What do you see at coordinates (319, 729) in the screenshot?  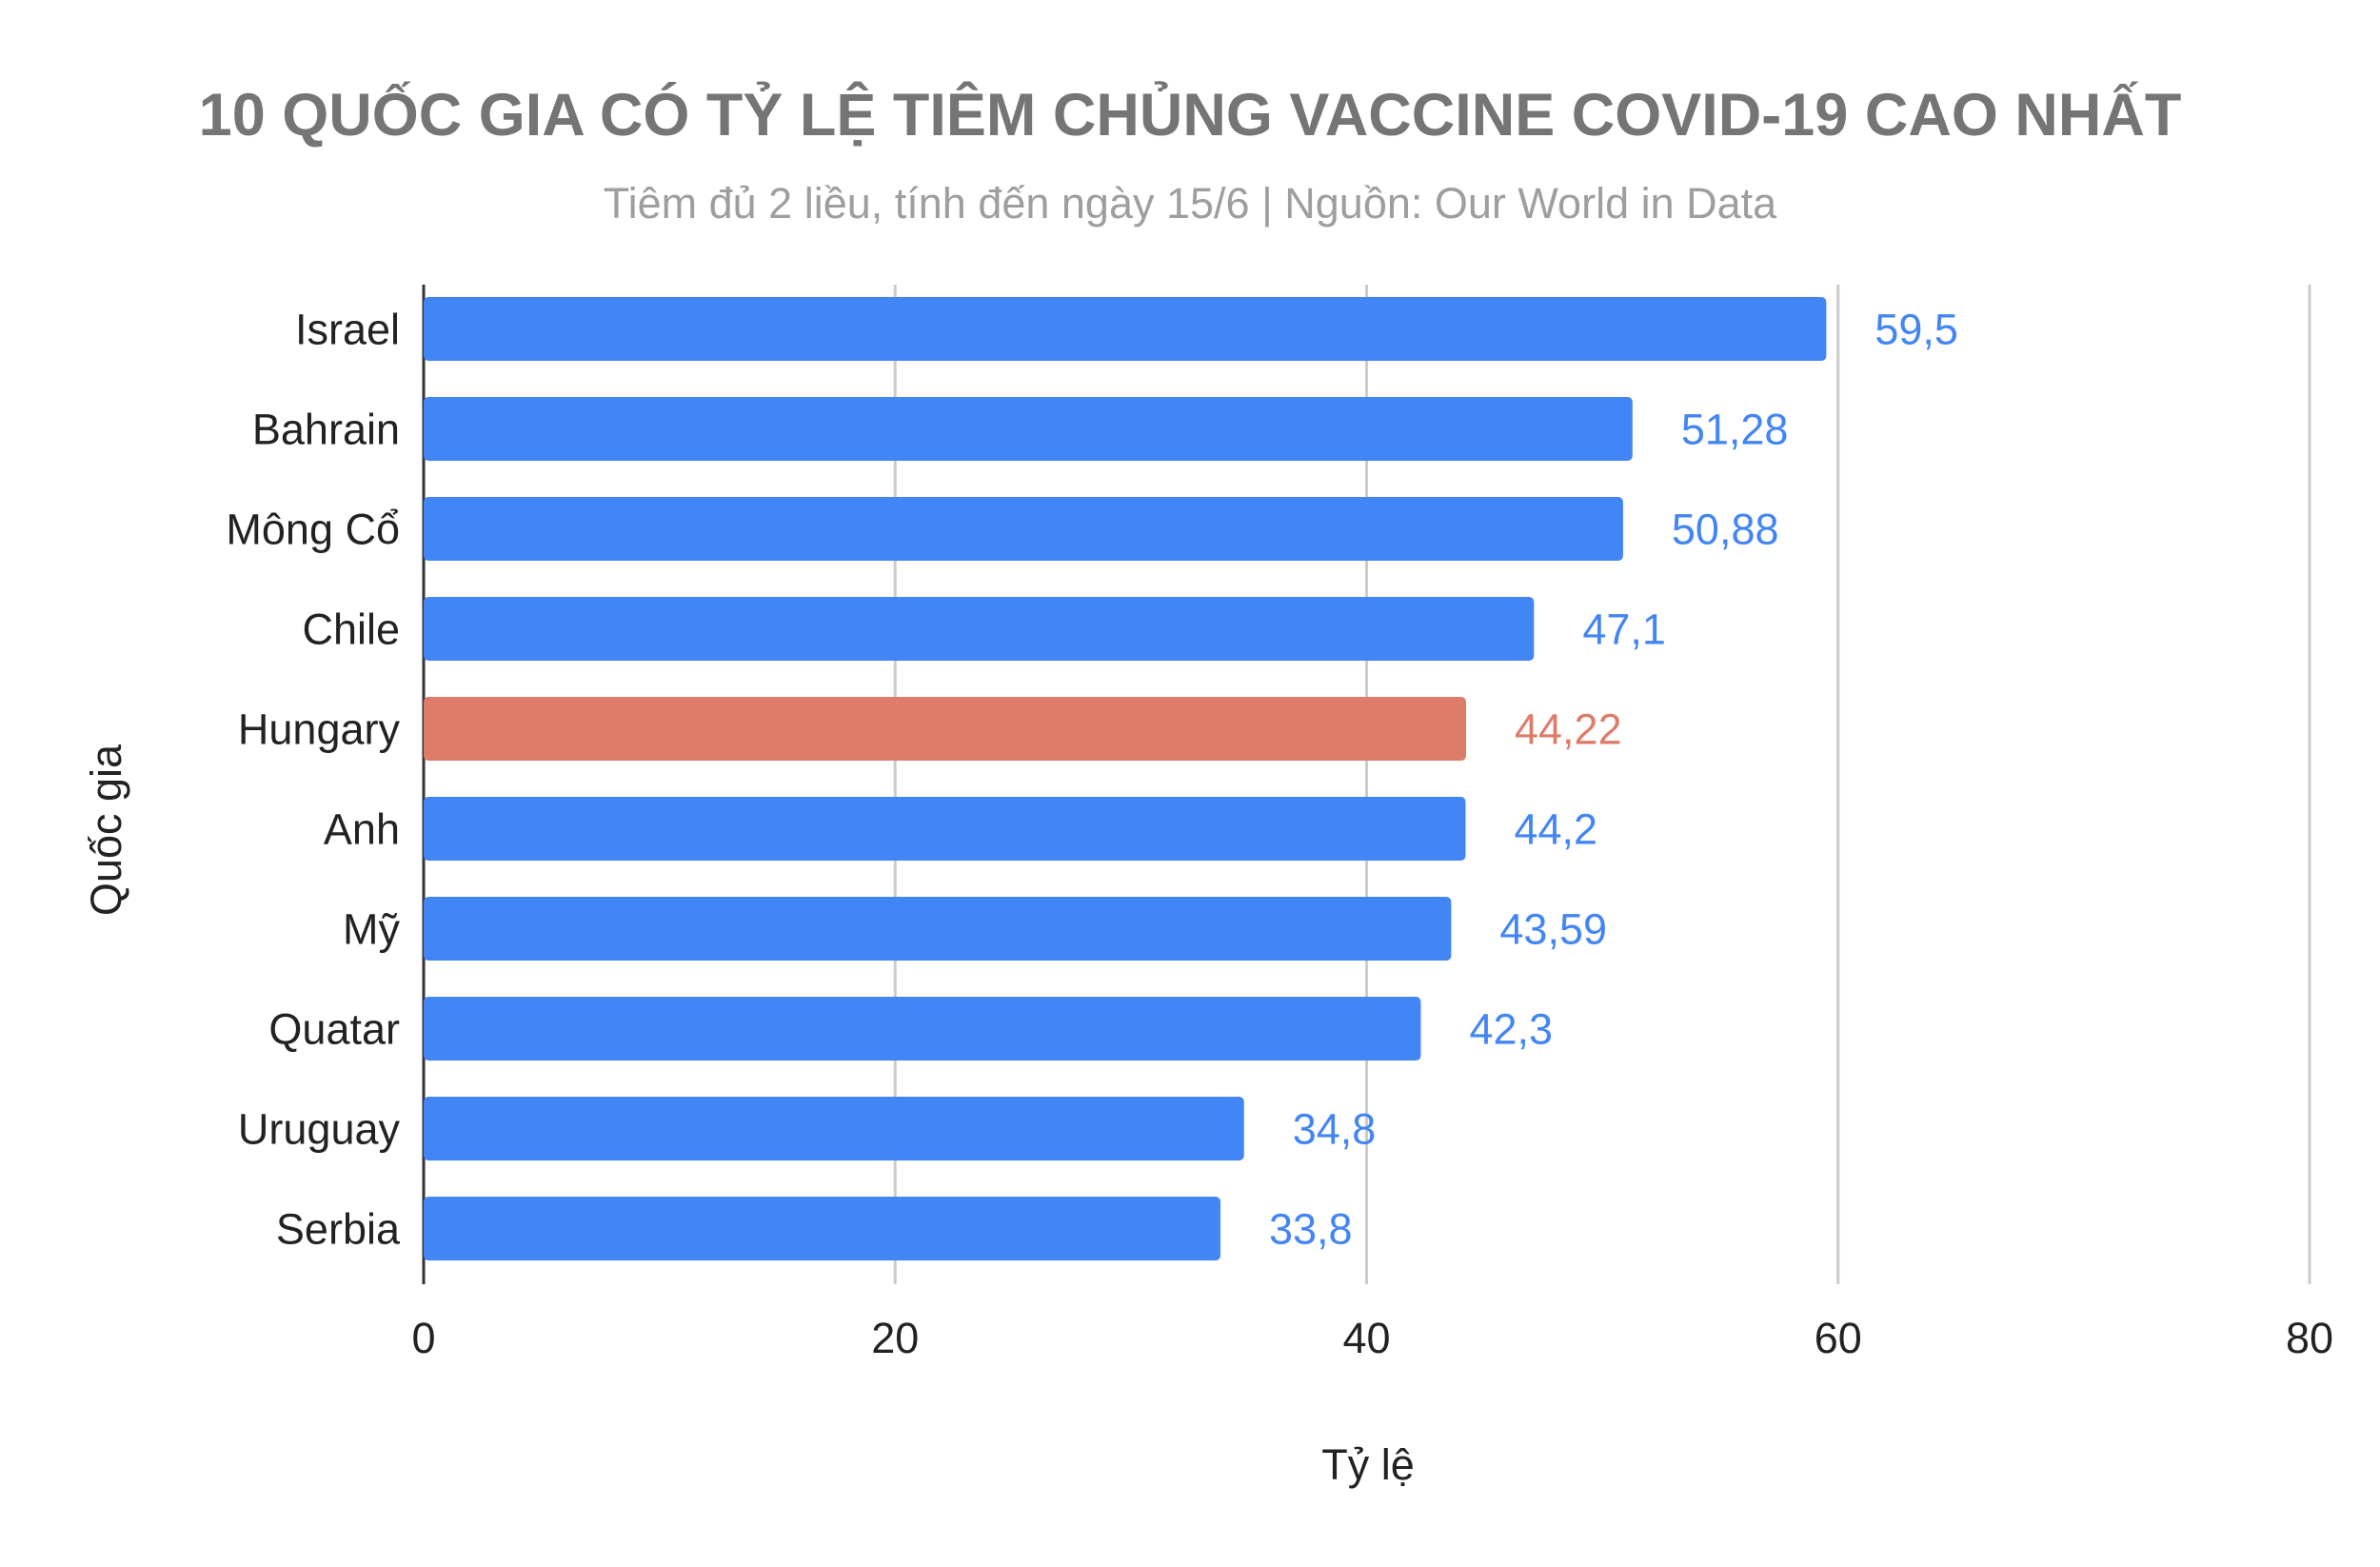 I see `y-tick-label: Hungary` at bounding box center [319, 729].